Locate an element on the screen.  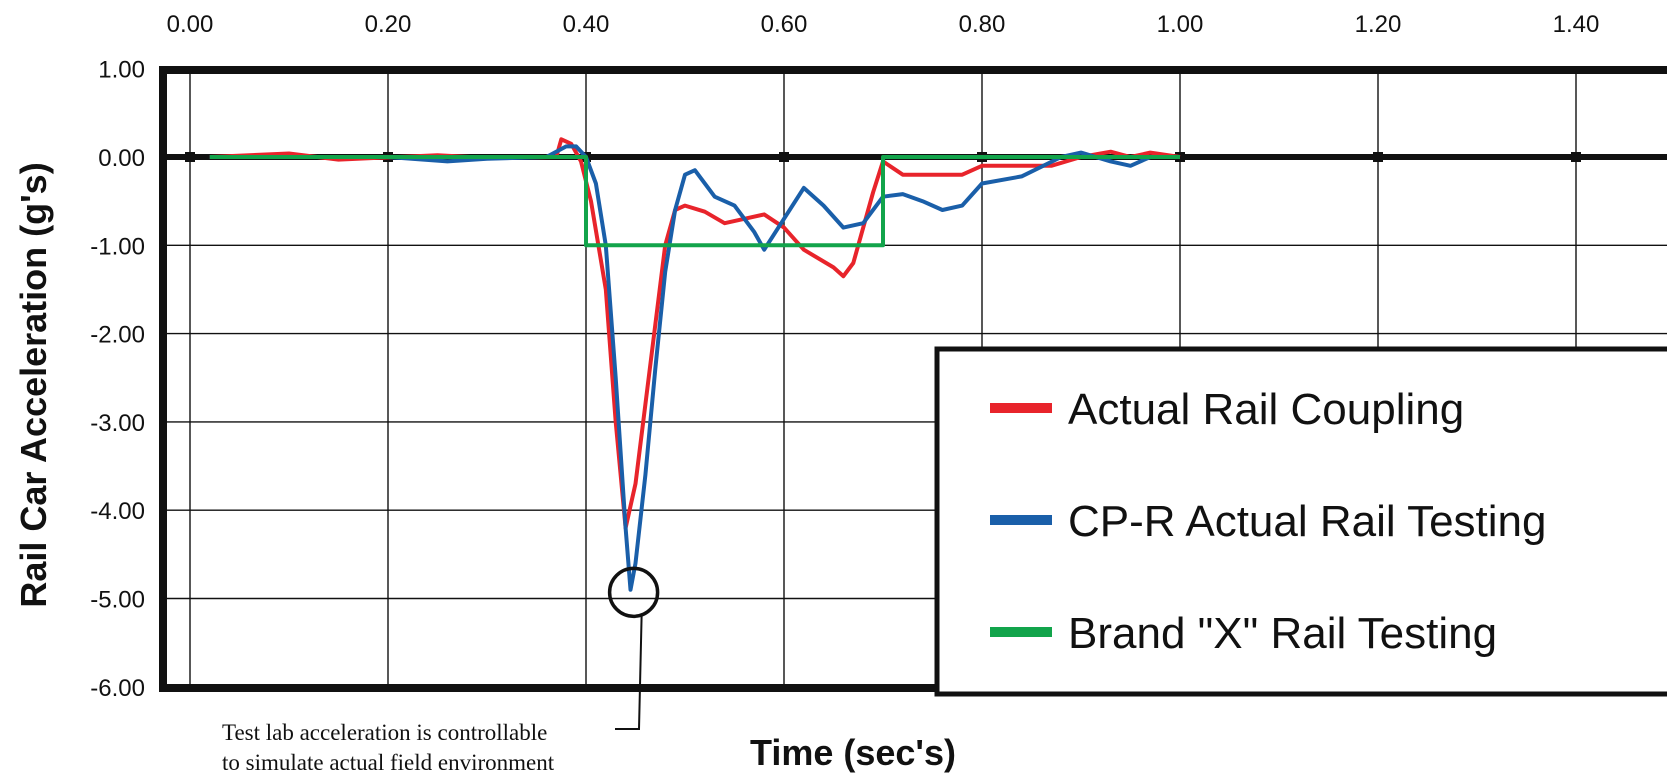
y-tick-label: -4.00 is located at coordinates (117, 511).